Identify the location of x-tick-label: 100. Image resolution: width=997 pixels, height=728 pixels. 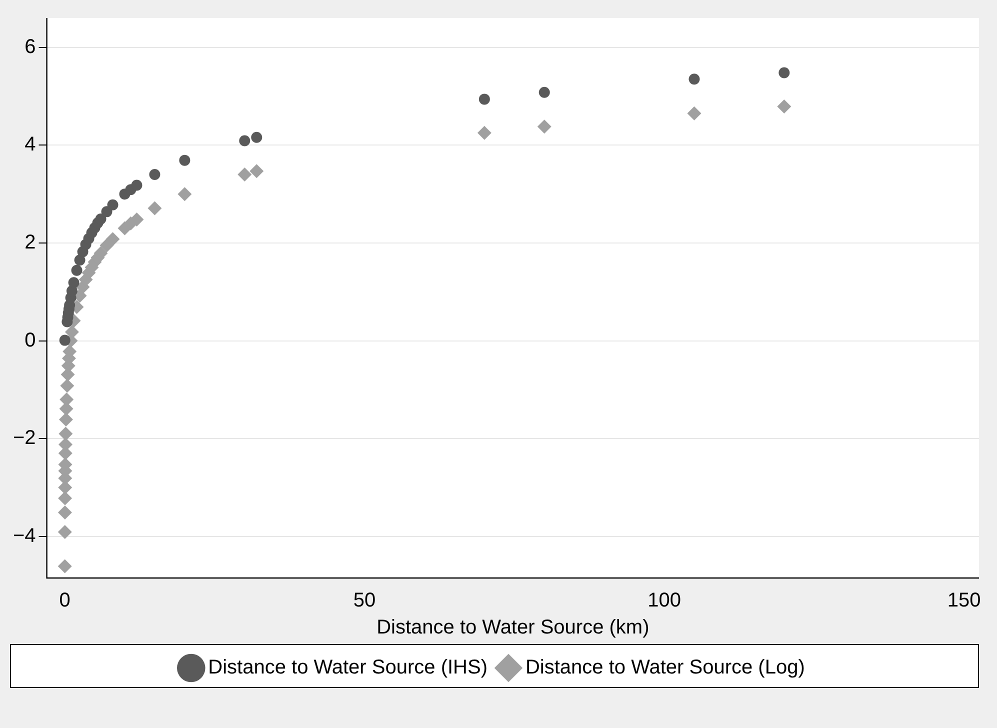
(664, 601).